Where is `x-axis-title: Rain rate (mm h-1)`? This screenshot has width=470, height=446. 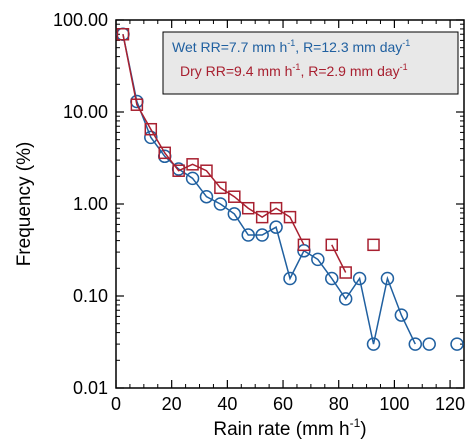 x-axis-title: Rain rate (mm h-1) is located at coordinates (289, 428).